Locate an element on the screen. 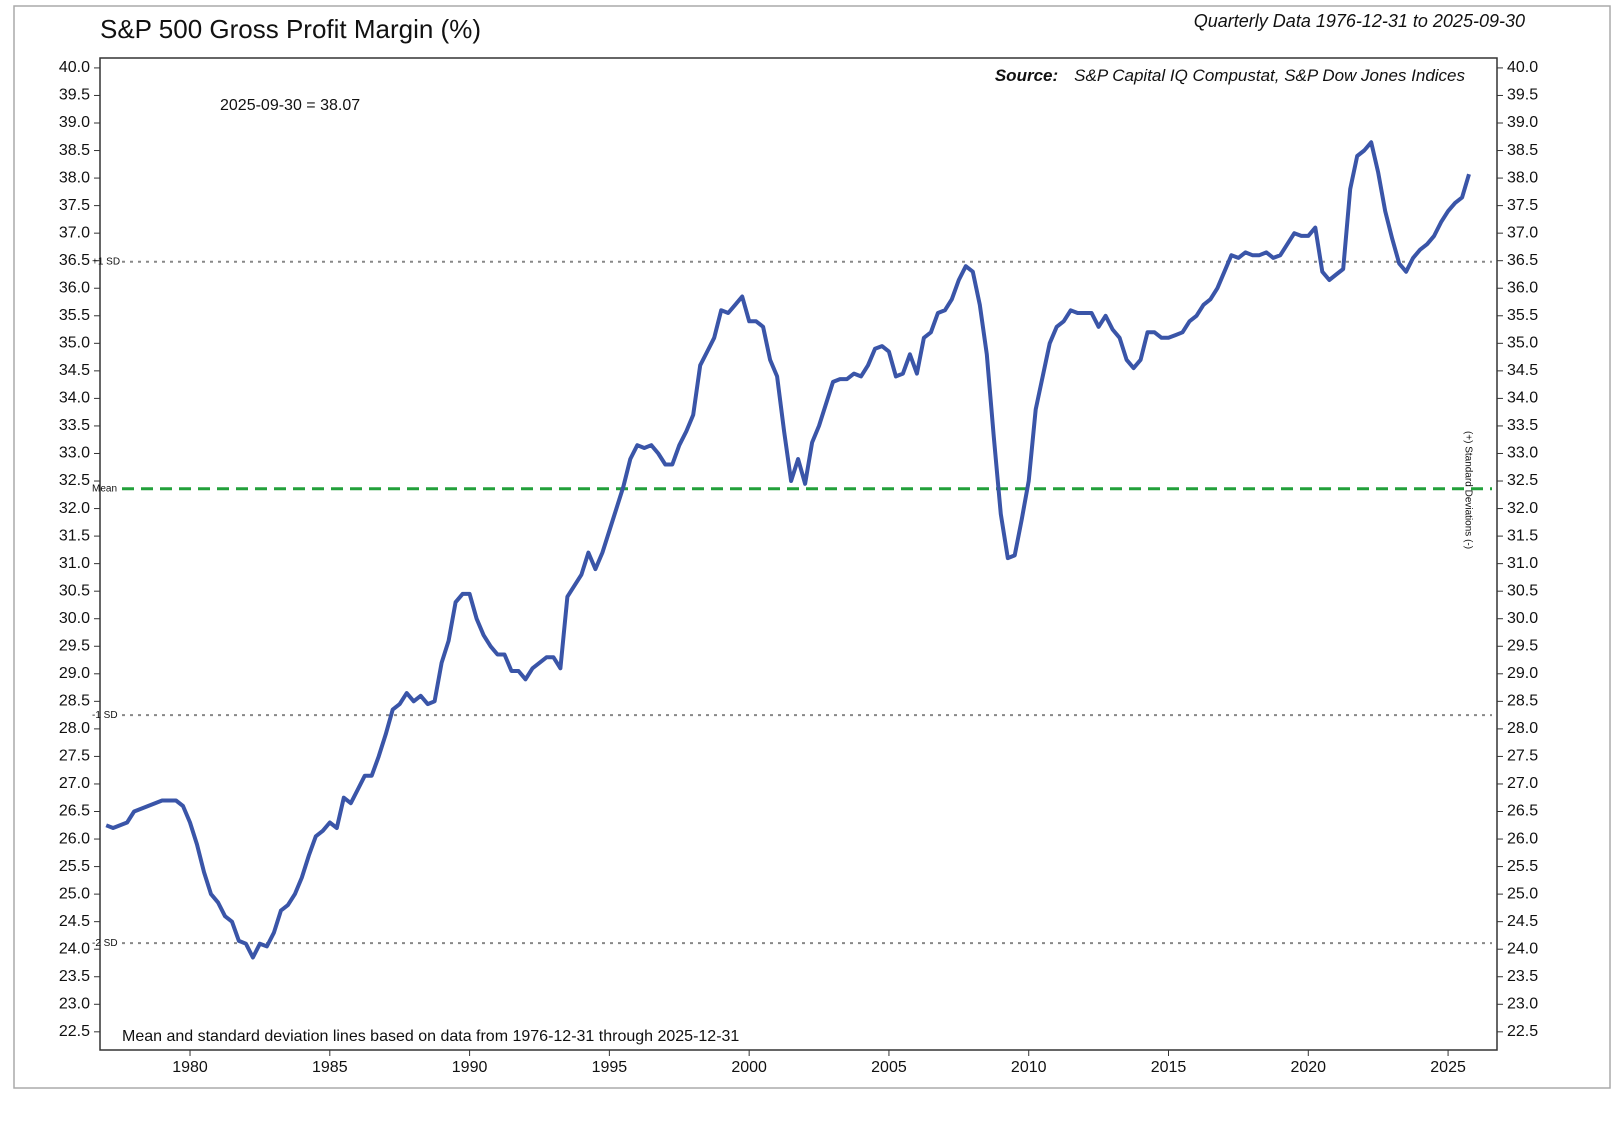 The image size is (1624, 1129). y-tick-label: 33.0 is located at coordinates (74, 453).